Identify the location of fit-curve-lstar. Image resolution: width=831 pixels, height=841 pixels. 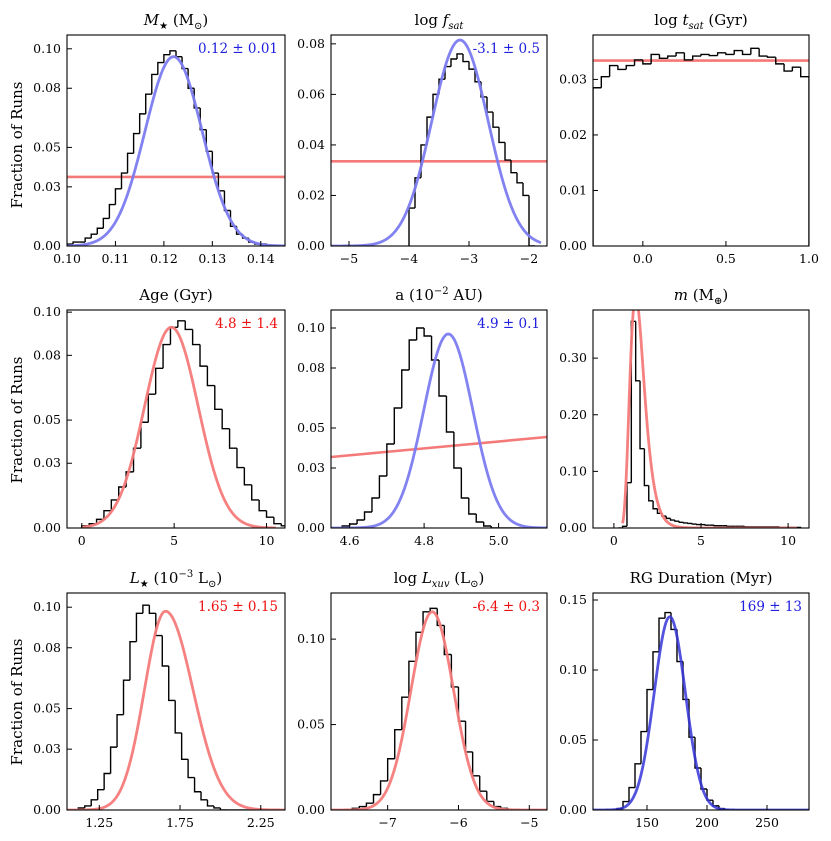
(176, 709).